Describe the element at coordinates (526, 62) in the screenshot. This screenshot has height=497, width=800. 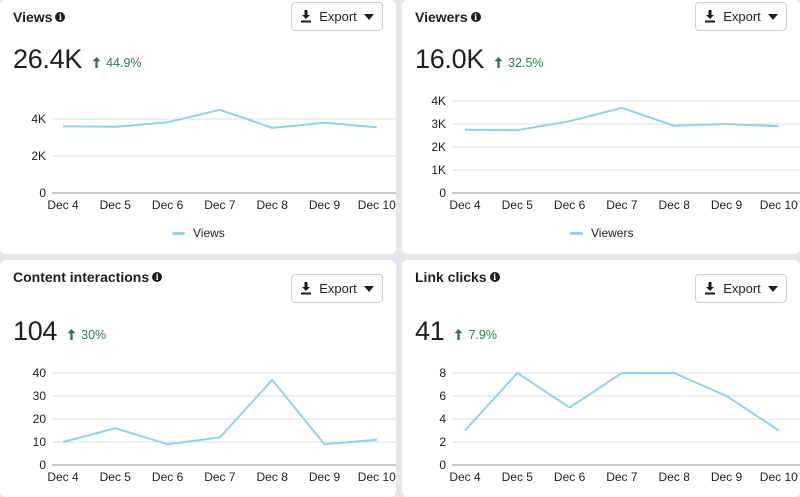
I see `metric-delta-text: 32.5%` at that location.